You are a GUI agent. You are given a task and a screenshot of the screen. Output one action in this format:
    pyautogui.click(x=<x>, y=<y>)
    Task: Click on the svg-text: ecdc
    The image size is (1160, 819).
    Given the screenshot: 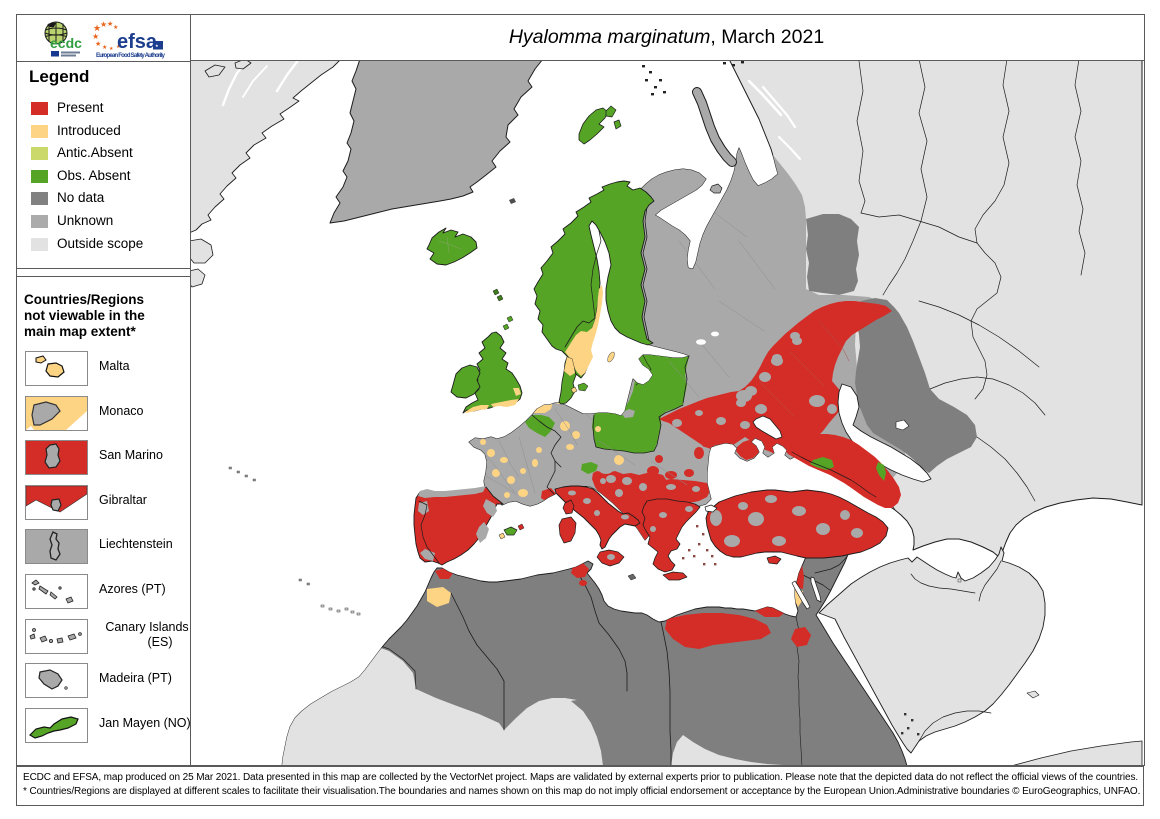 What is the action you would take?
    pyautogui.click(x=66, y=43)
    